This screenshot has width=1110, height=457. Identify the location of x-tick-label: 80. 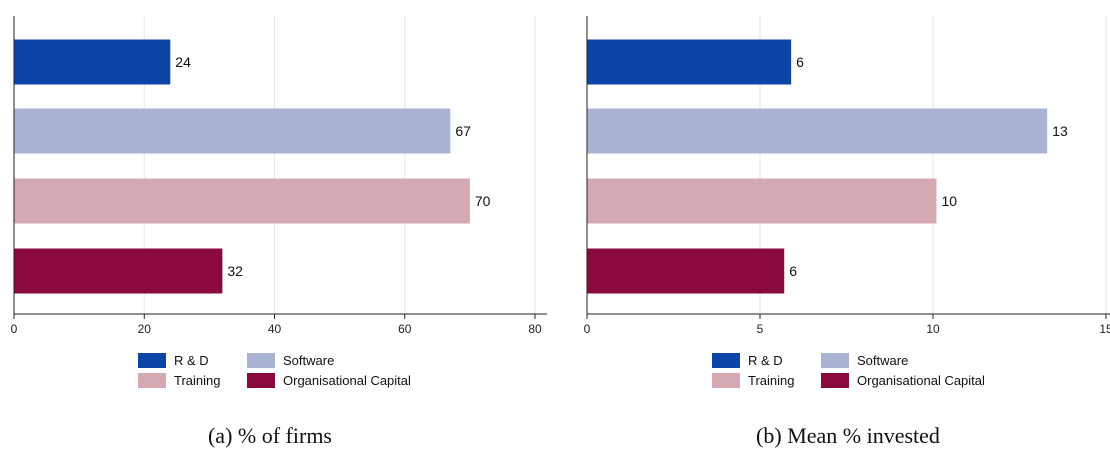
(535, 329).